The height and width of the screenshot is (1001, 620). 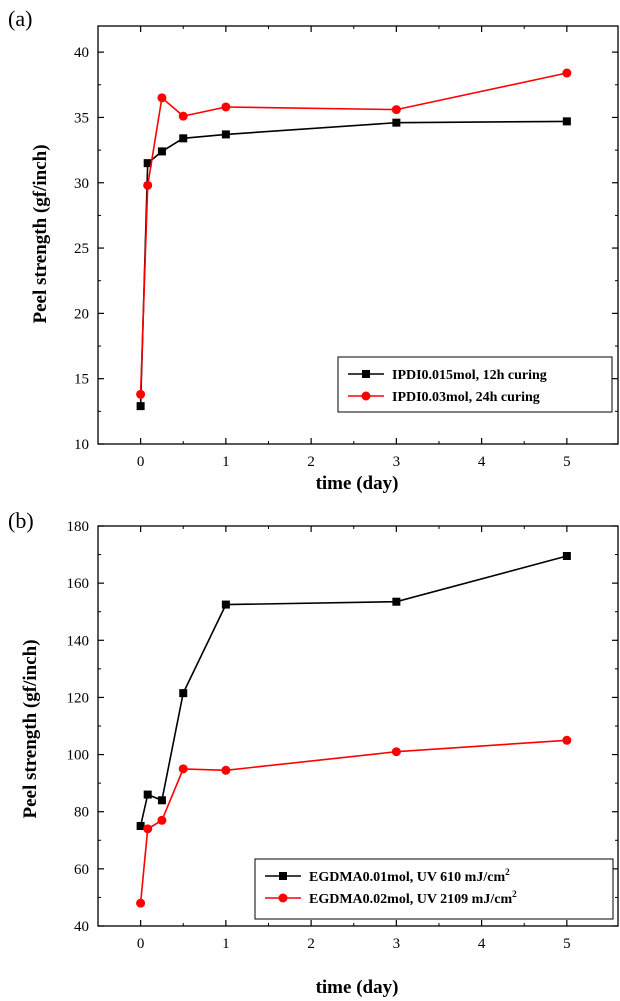 I want to click on y-tick-label: 100, so click(x=78, y=756).